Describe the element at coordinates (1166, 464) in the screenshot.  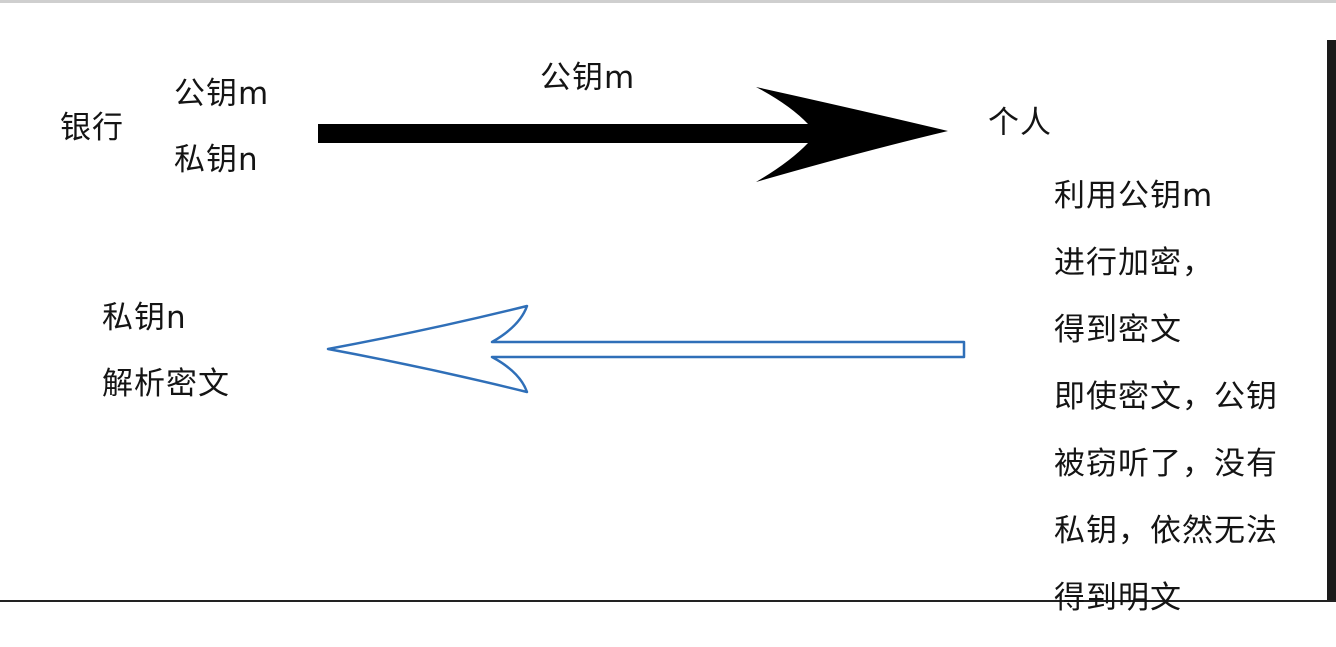
I see `note-line: 被窃听了，没有` at that location.